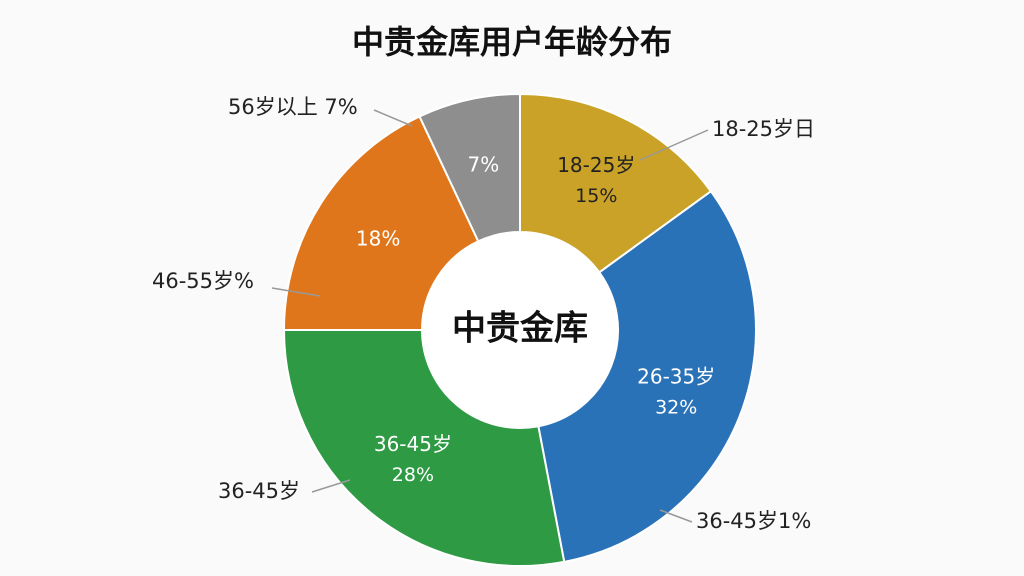 This screenshot has height=576, width=1024. What do you see at coordinates (483, 165) in the screenshot?
I see `slice-value-label: 7%` at bounding box center [483, 165].